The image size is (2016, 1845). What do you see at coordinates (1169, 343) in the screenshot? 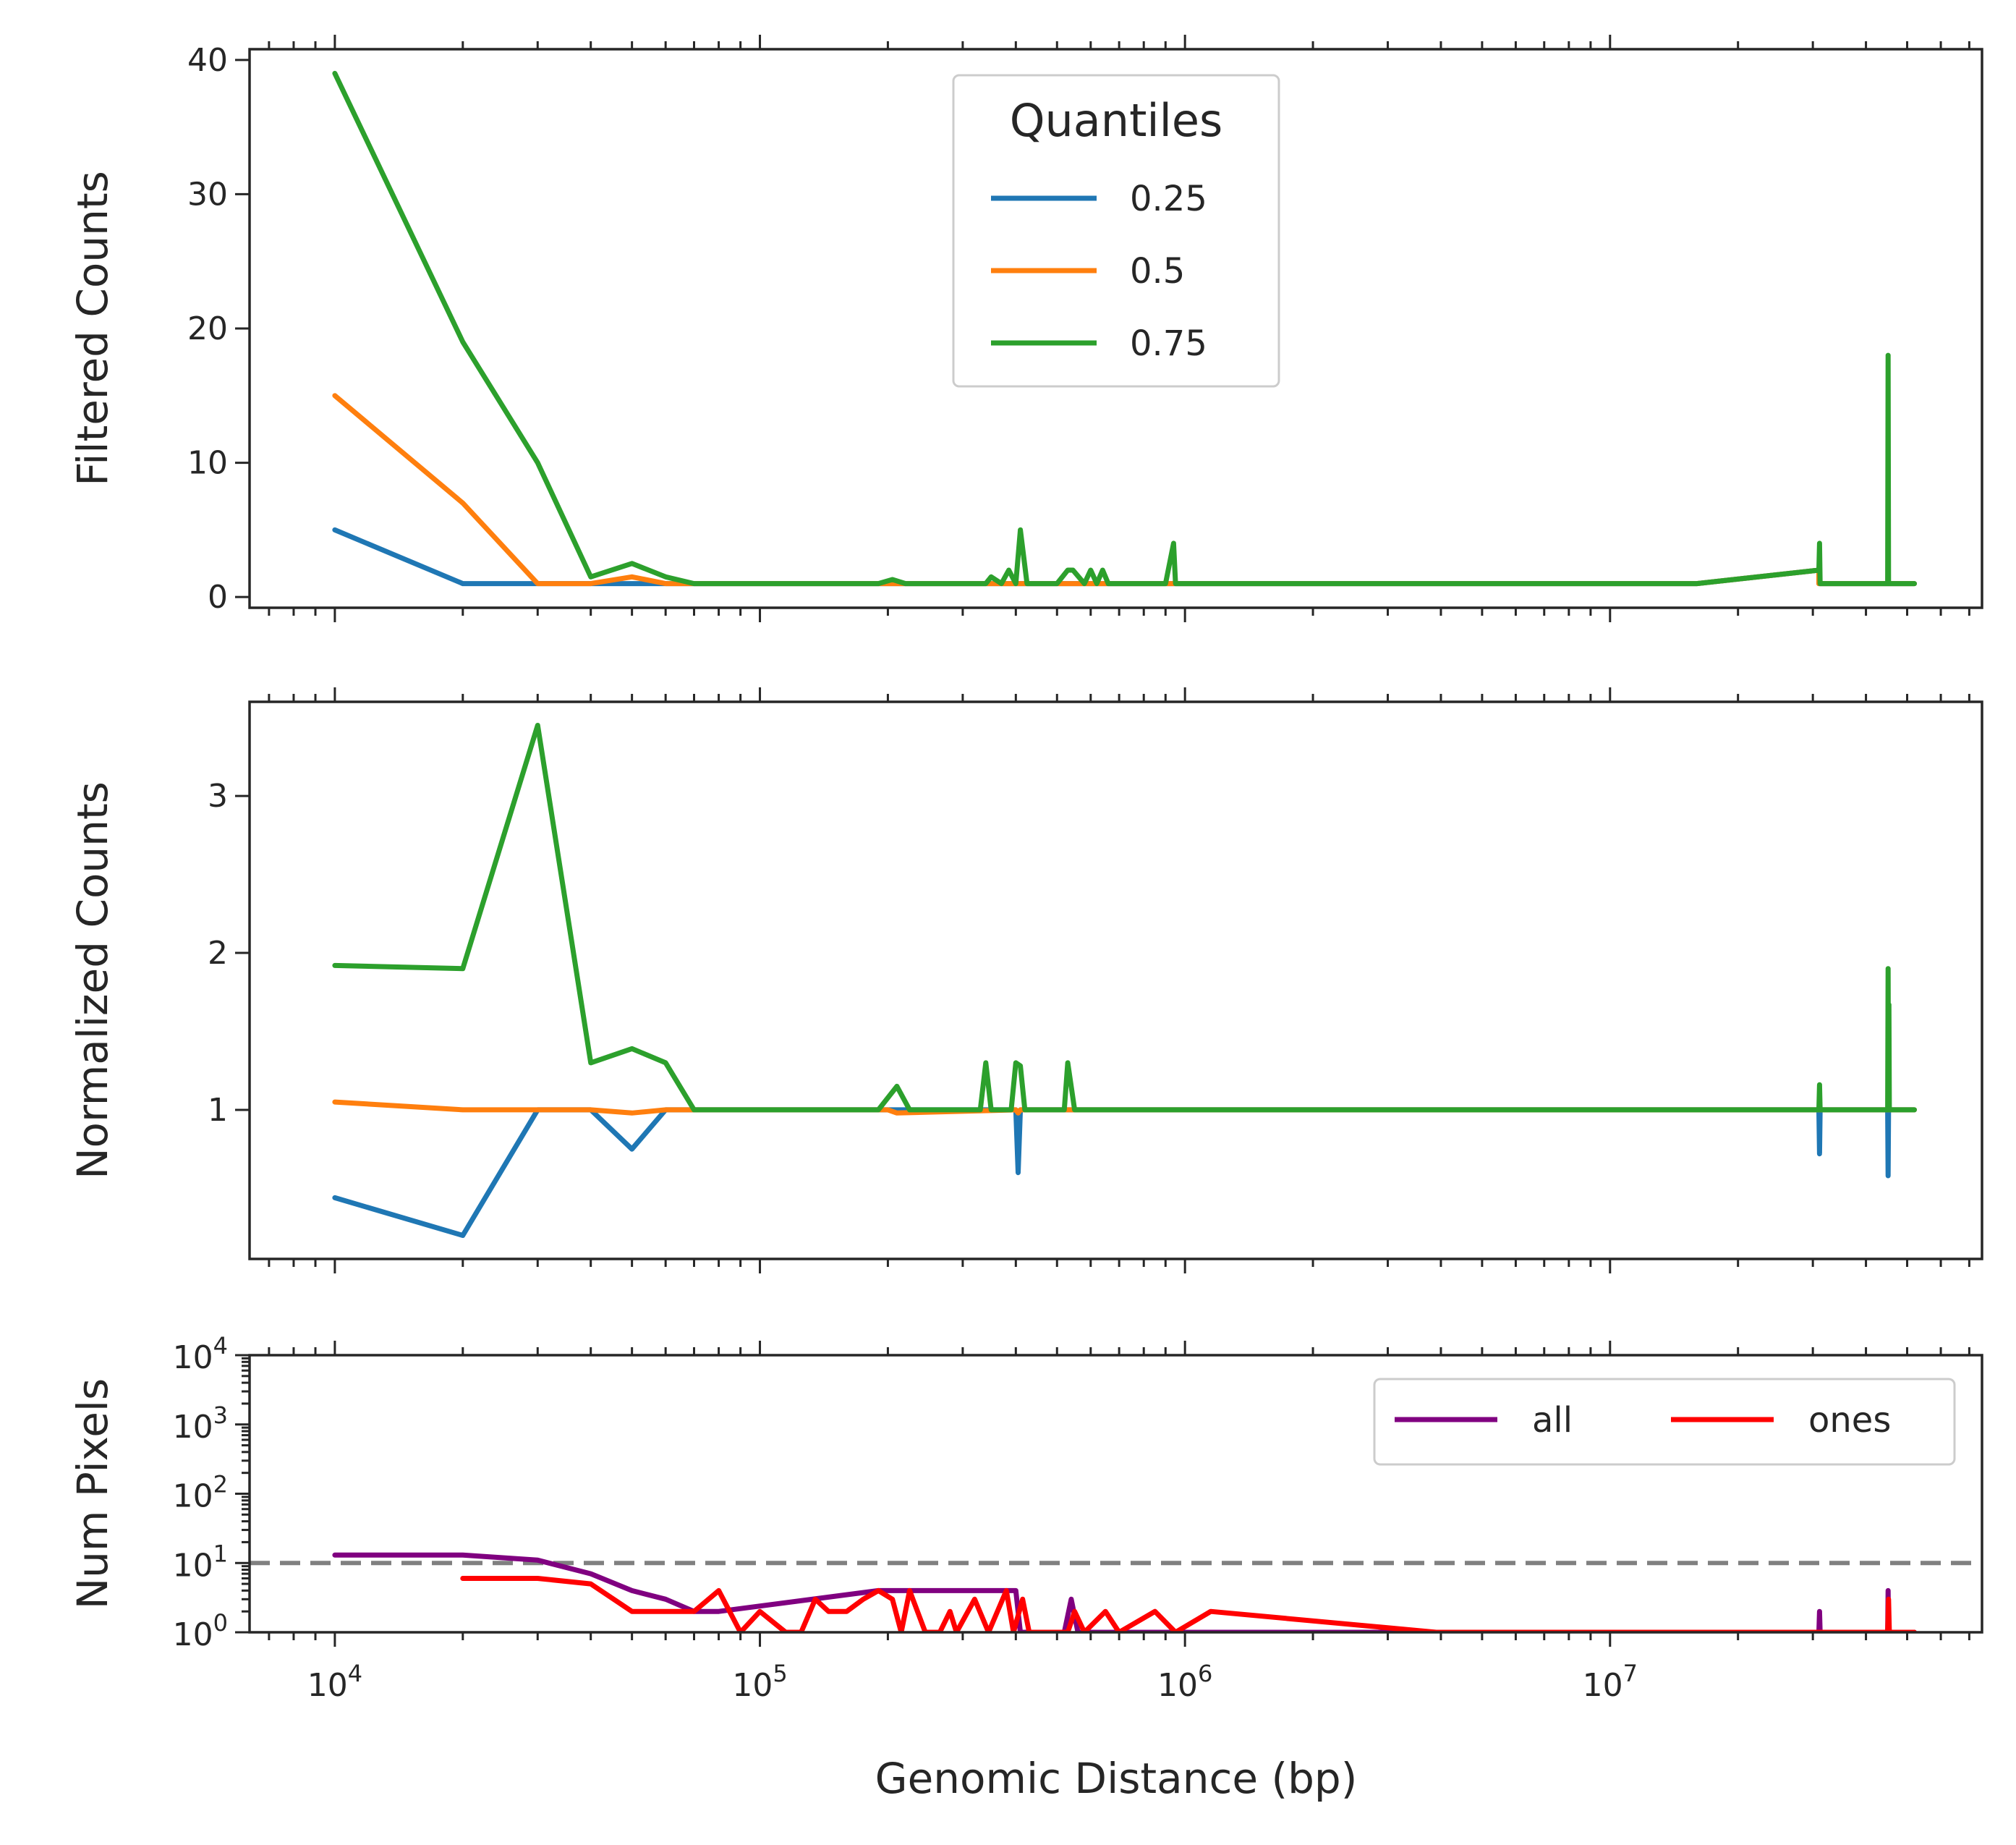
I see `legend-label: 0.75` at bounding box center [1169, 343].